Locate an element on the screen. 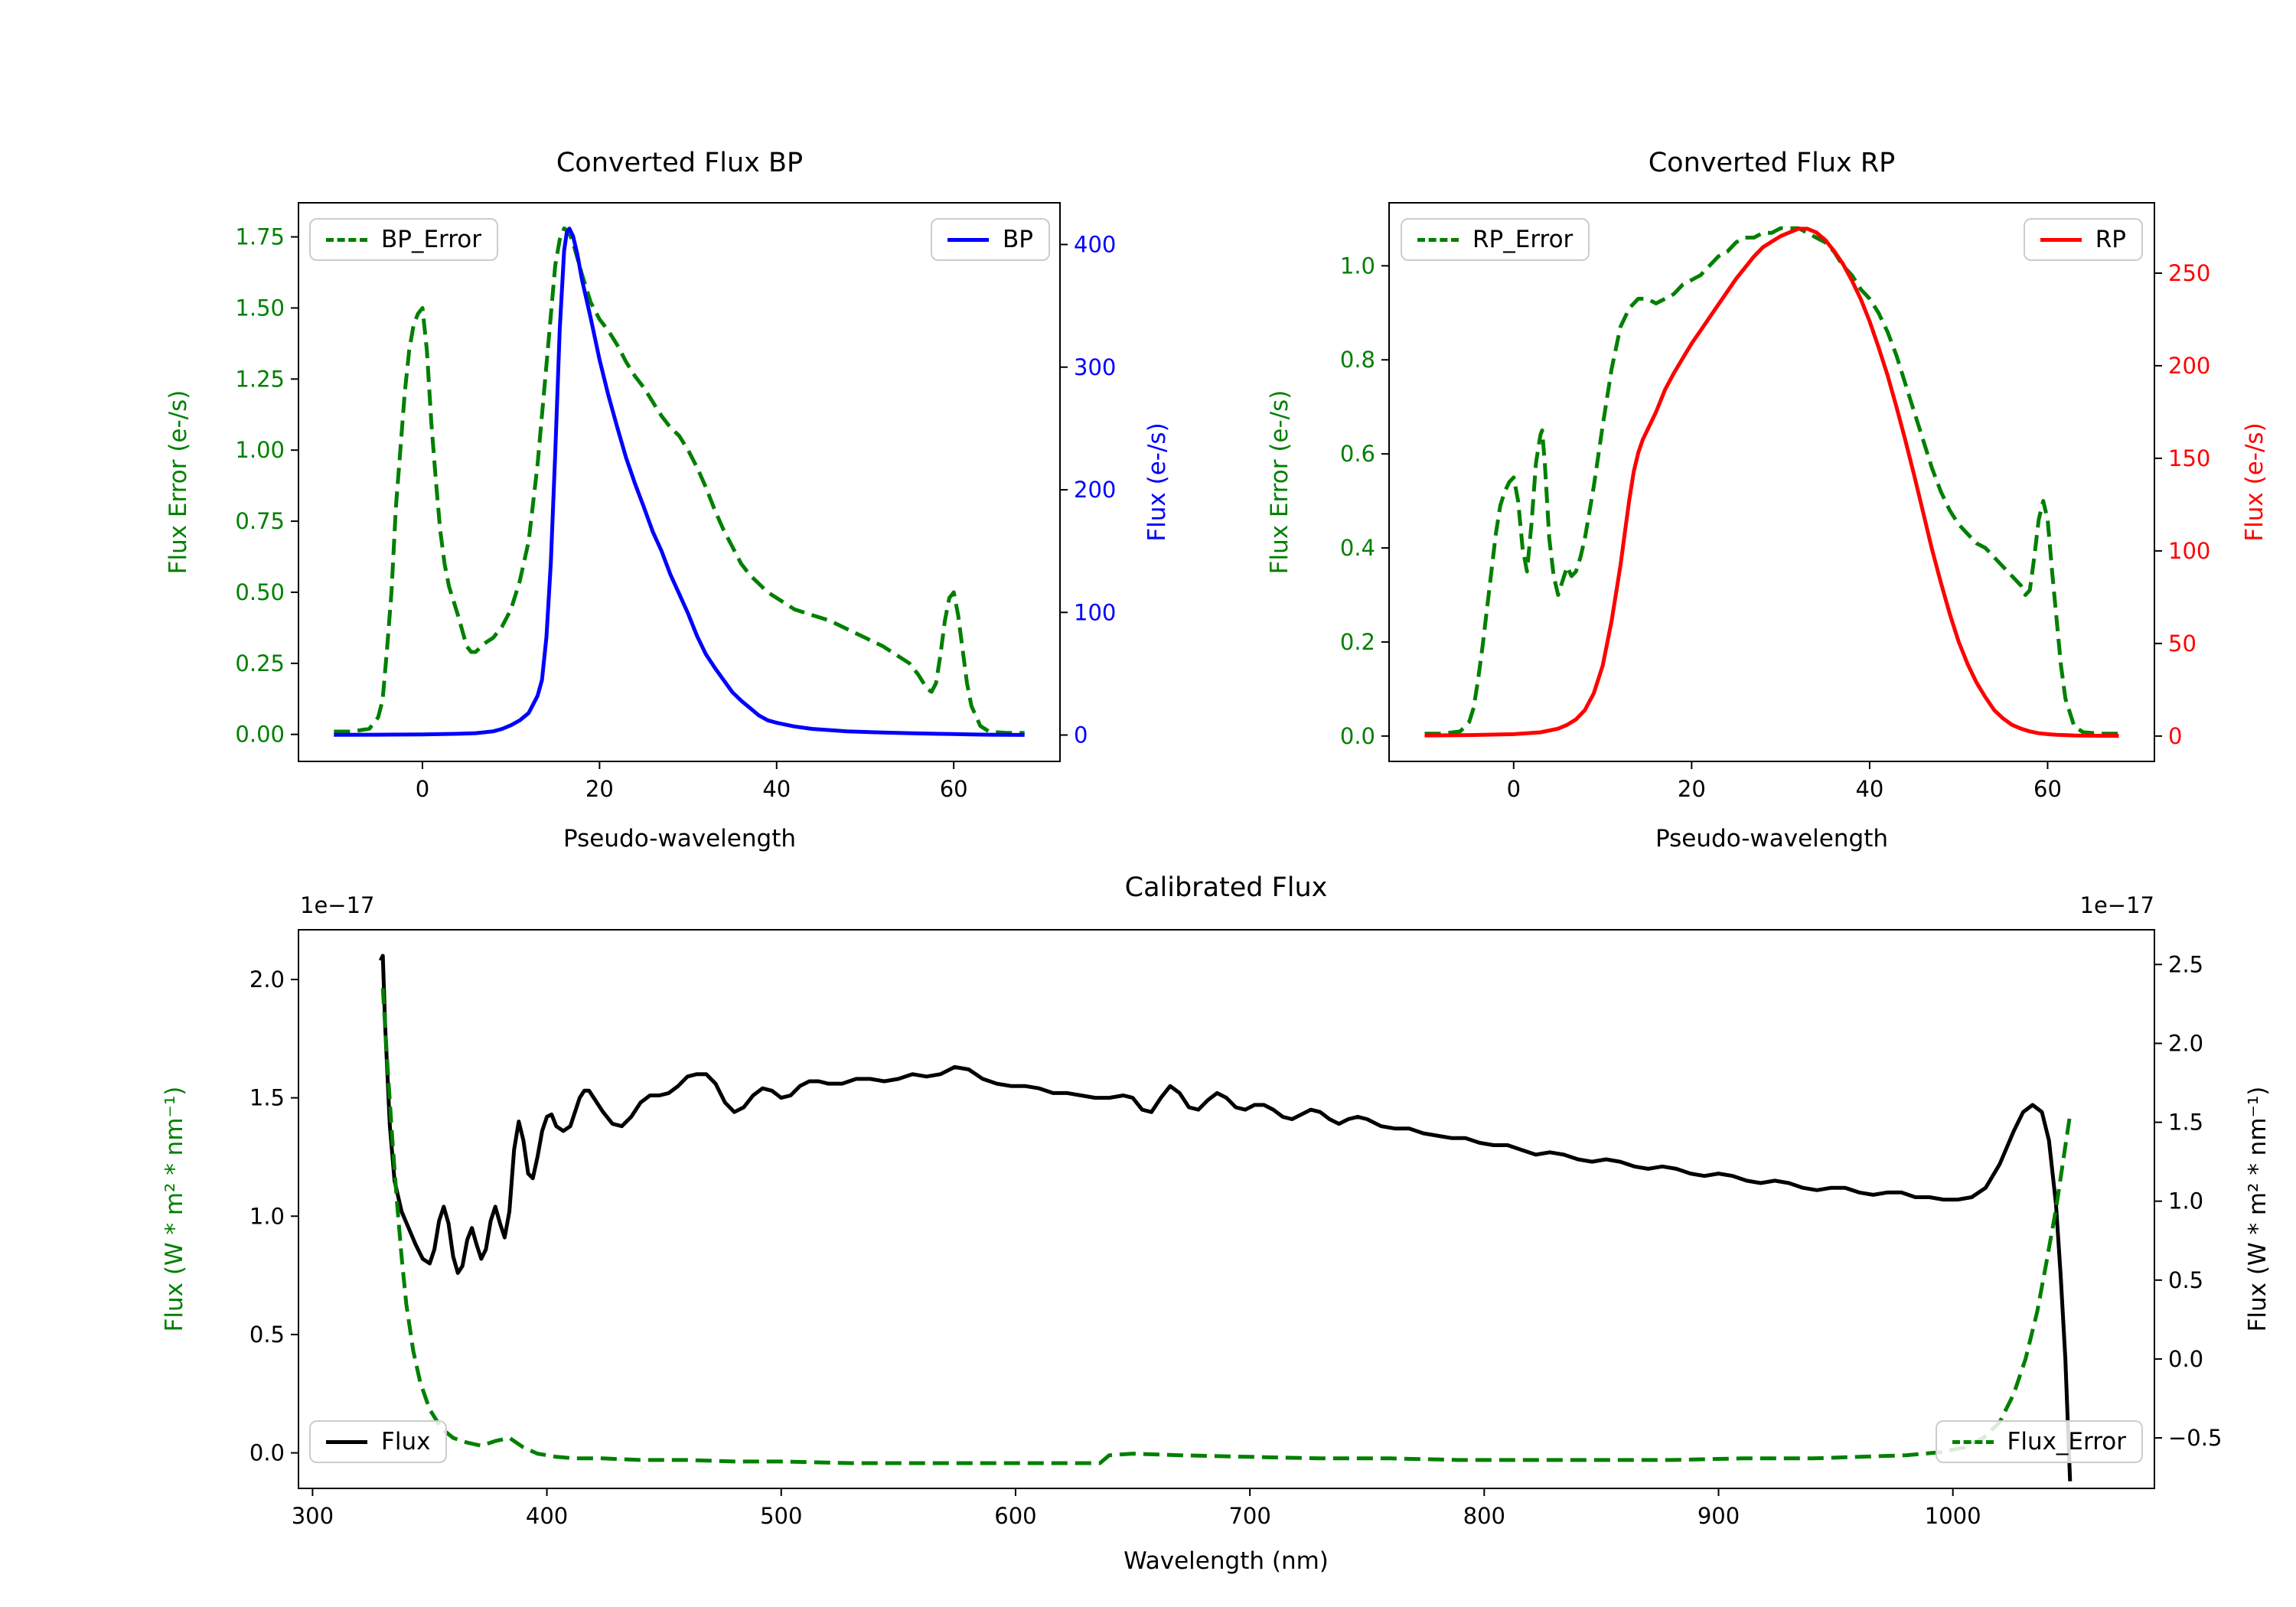 The width and height of the screenshot is (2296, 1607). left-y-tick-label: 0.50 is located at coordinates (260, 592).